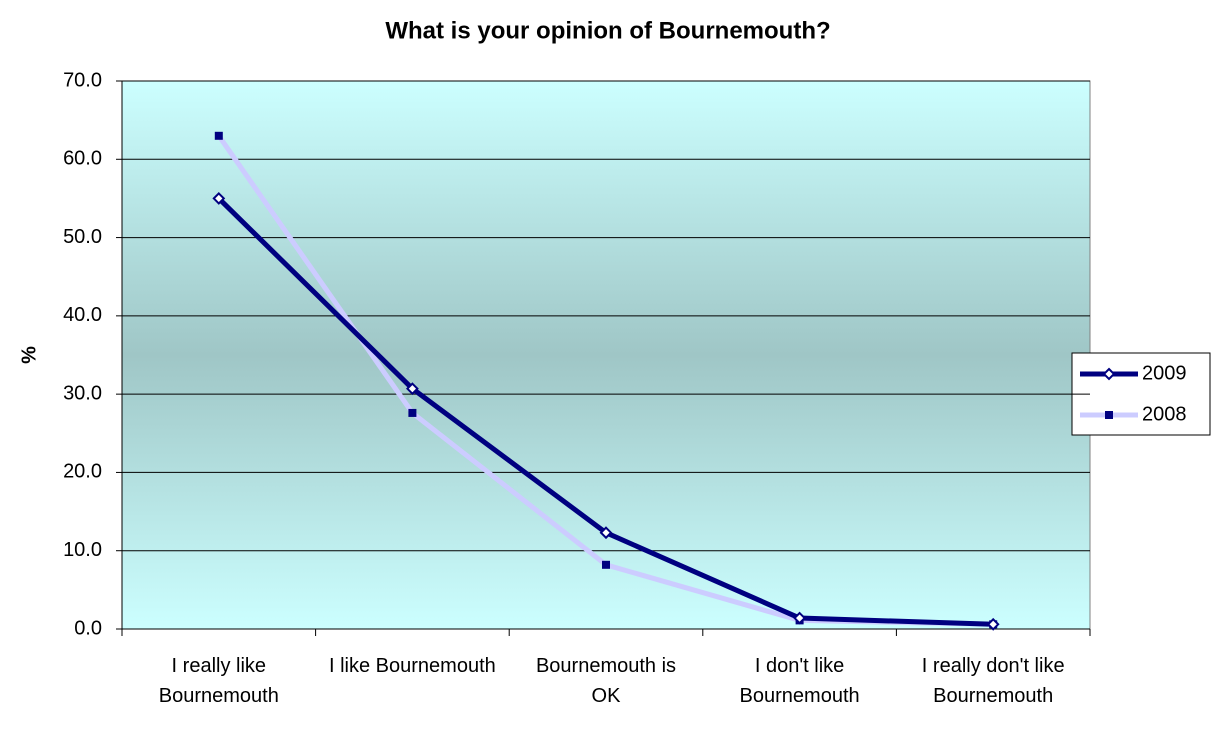 This screenshot has width=1216, height=747. Describe the element at coordinates (412, 666) in the screenshot. I see `x-tick-label: I like Bournemouth` at that location.